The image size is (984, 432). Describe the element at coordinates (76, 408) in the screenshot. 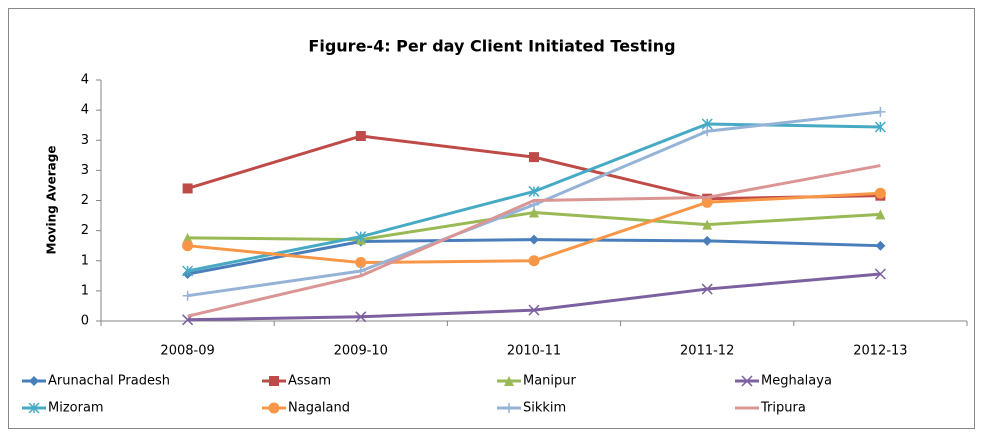

I see `legend-label: Mizoram` at that location.